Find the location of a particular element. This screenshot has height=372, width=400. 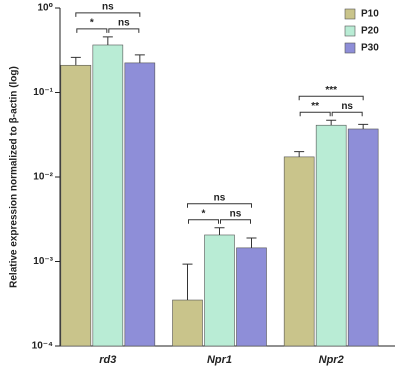

significance-label: *** is located at coordinates (331, 90).